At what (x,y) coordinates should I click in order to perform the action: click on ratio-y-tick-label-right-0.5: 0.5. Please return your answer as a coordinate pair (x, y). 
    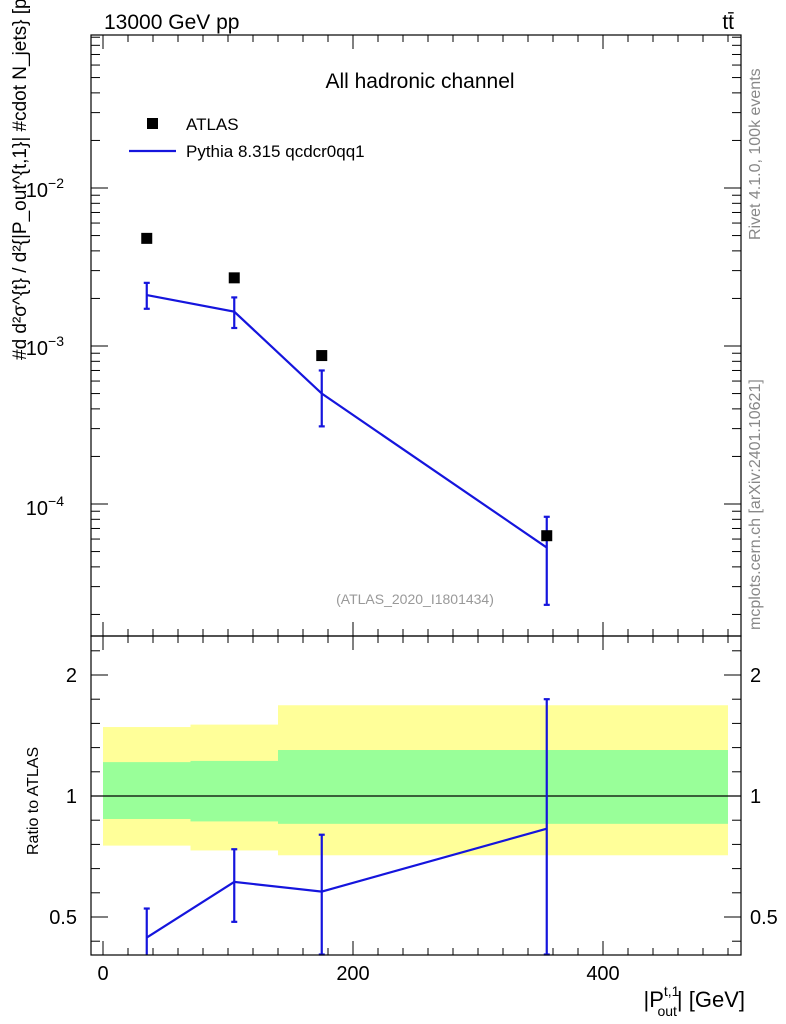
    Looking at the image, I should click on (764, 918).